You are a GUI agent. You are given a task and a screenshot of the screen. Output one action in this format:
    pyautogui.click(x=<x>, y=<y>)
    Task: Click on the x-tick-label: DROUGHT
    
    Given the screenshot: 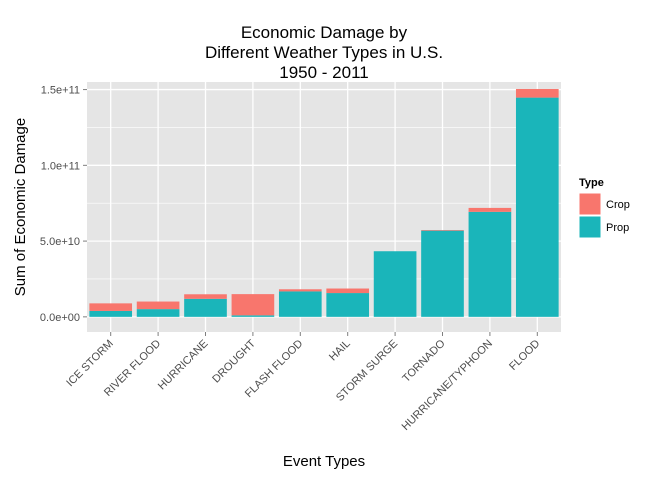 What is the action you would take?
    pyautogui.click(x=234, y=361)
    